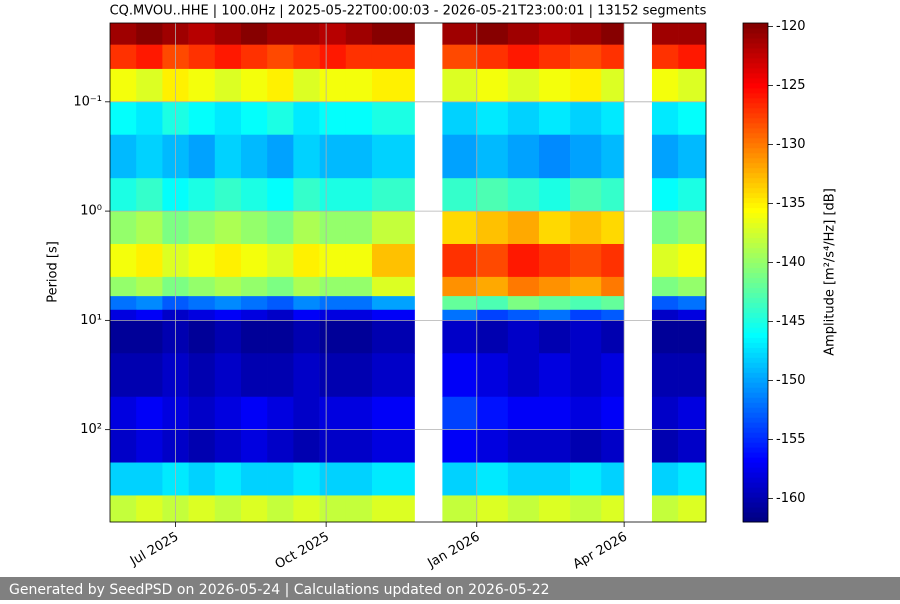  I want to click on colorbar-tick-label: -140, so click(791, 262).